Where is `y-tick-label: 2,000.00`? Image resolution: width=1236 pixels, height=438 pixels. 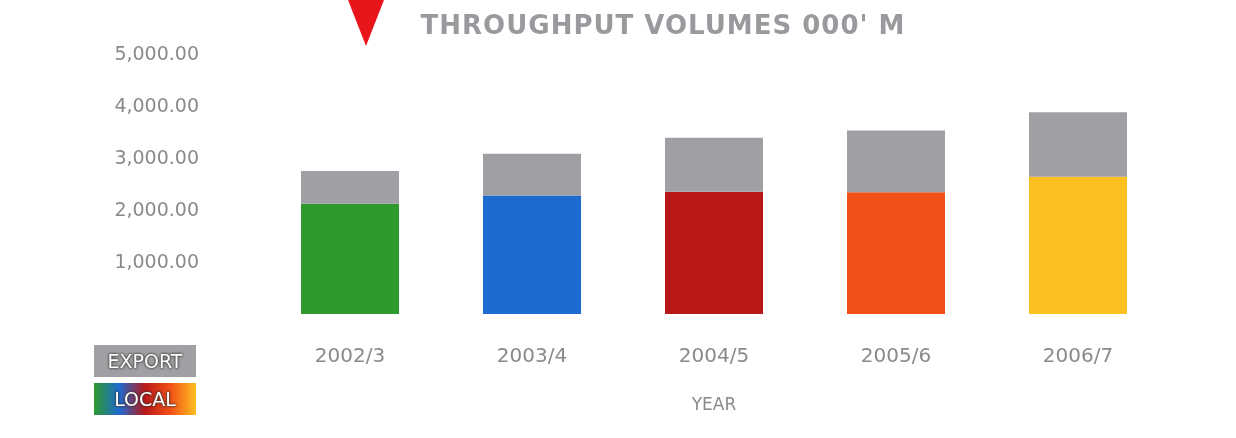 y-tick-label: 2,000.00 is located at coordinates (156, 209).